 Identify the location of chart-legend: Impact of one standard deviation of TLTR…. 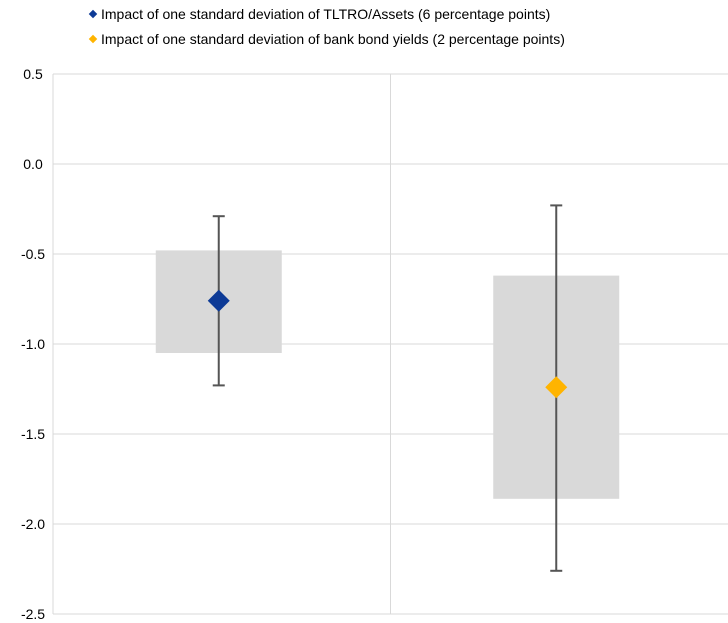
(326, 31).